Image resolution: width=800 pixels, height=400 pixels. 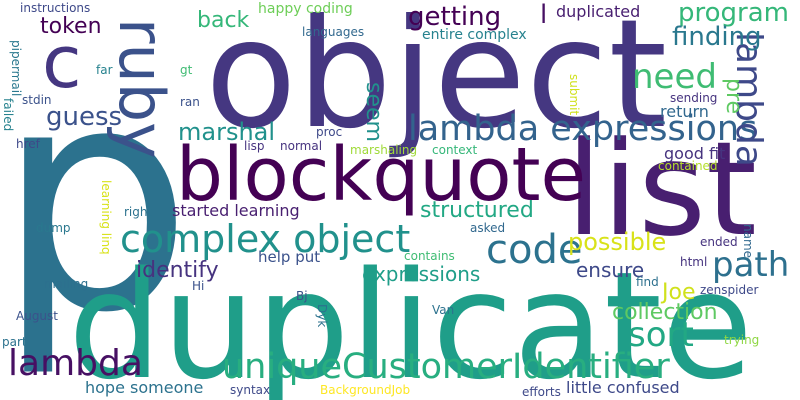 What do you see at coordinates (62, 62) in the screenshot?
I see `cloud-word: c` at bounding box center [62, 62].